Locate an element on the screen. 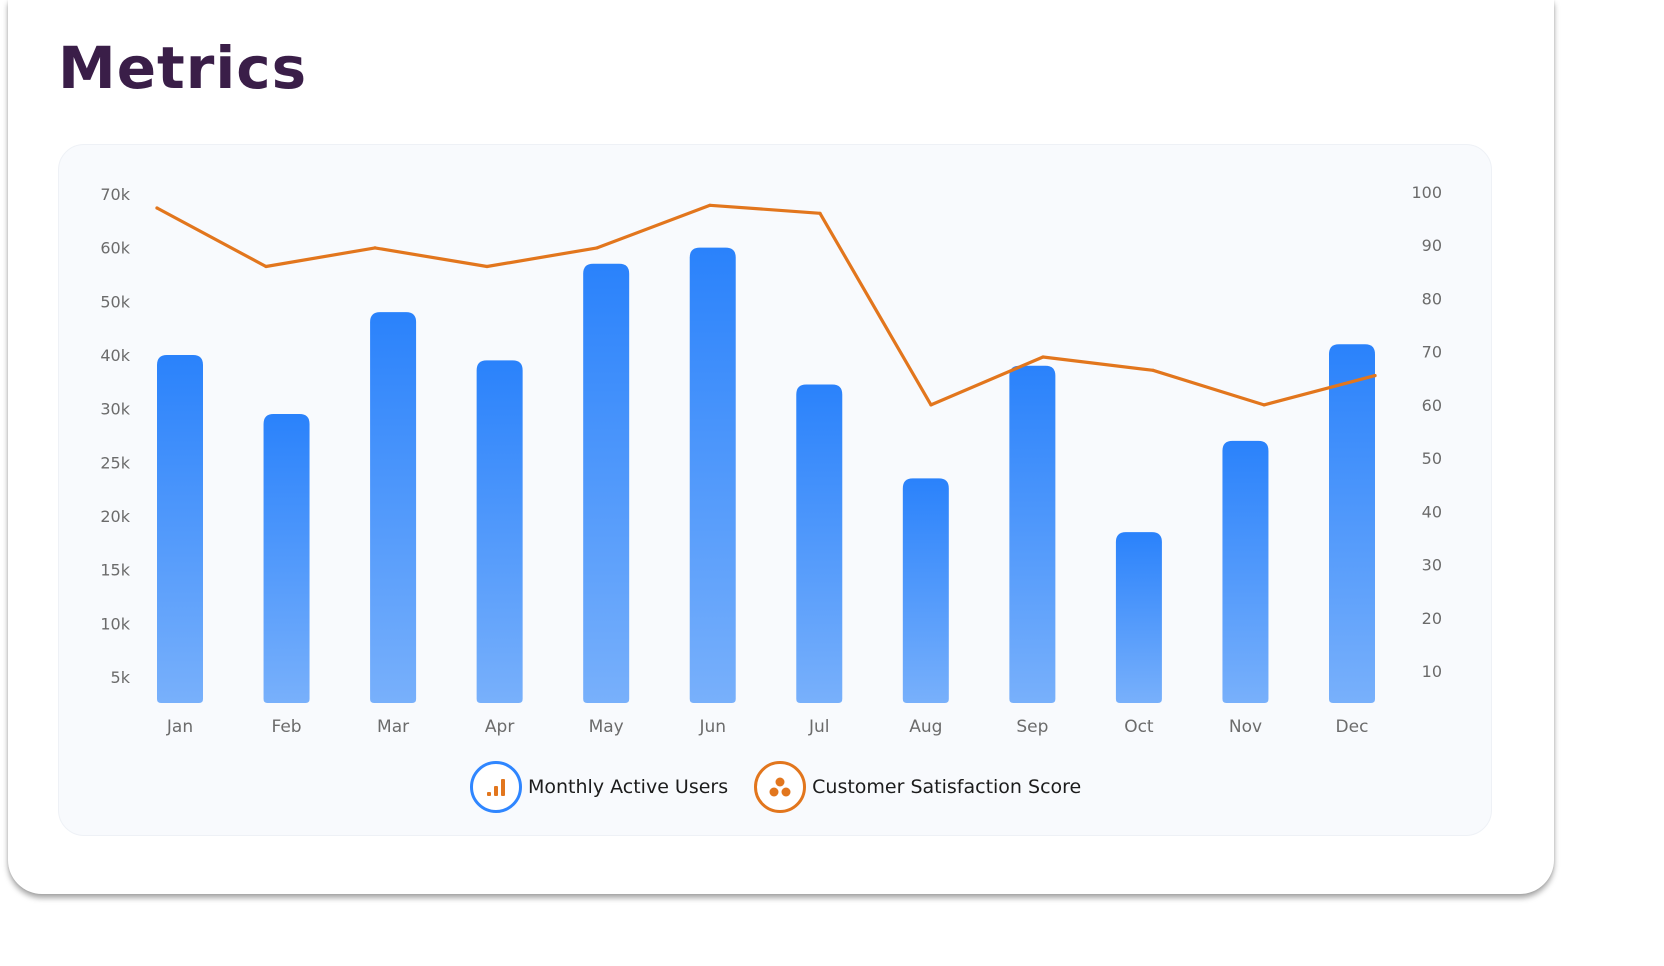 The image size is (1664, 966). left-axis-tick-label: 30k is located at coordinates (115, 409).